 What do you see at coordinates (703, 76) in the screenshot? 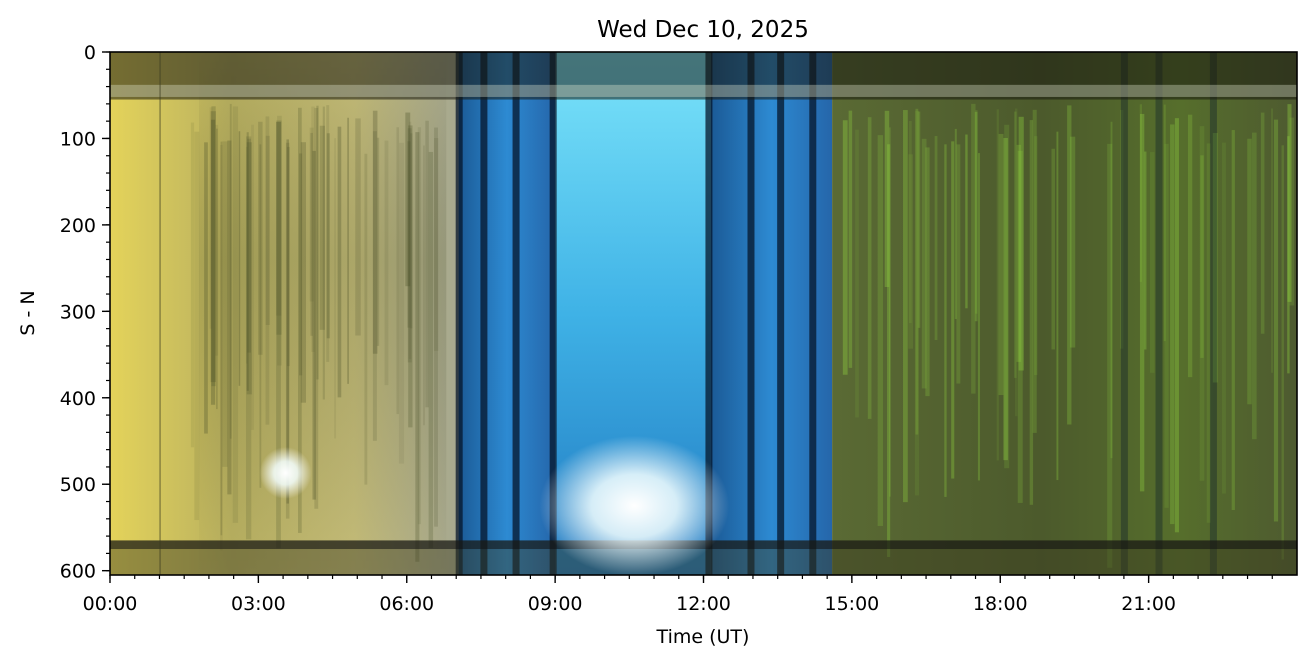
I see `top-dark-band` at bounding box center [703, 76].